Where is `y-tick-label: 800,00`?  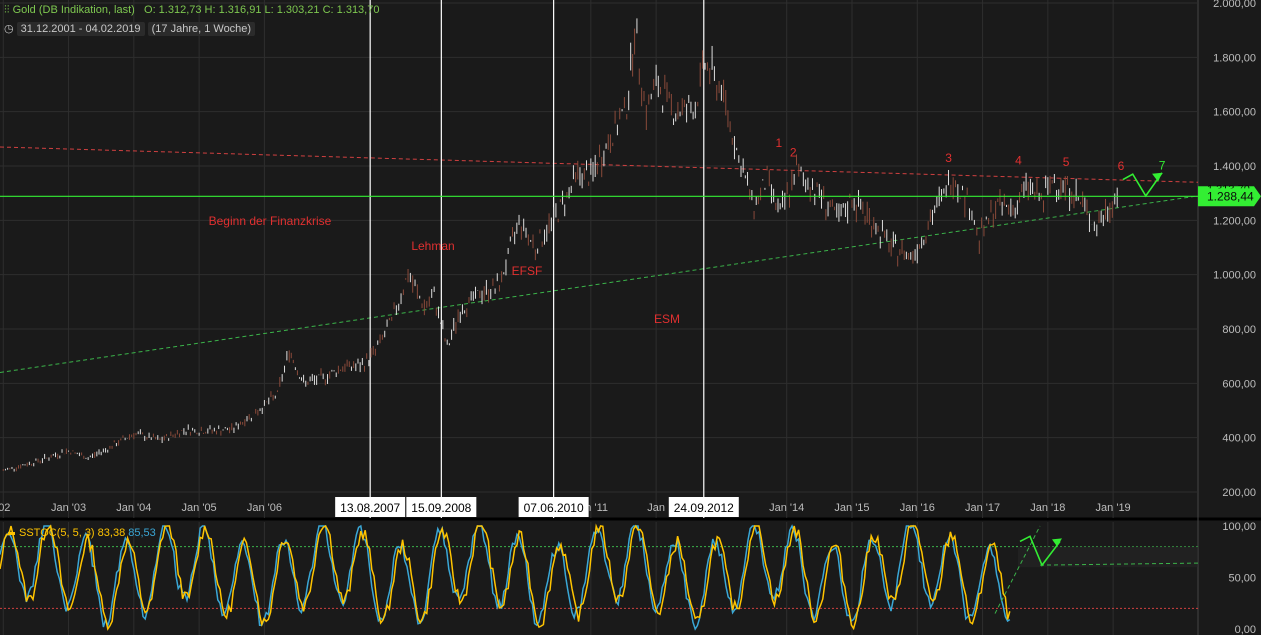
y-tick-label: 800,00 is located at coordinates (1239, 330).